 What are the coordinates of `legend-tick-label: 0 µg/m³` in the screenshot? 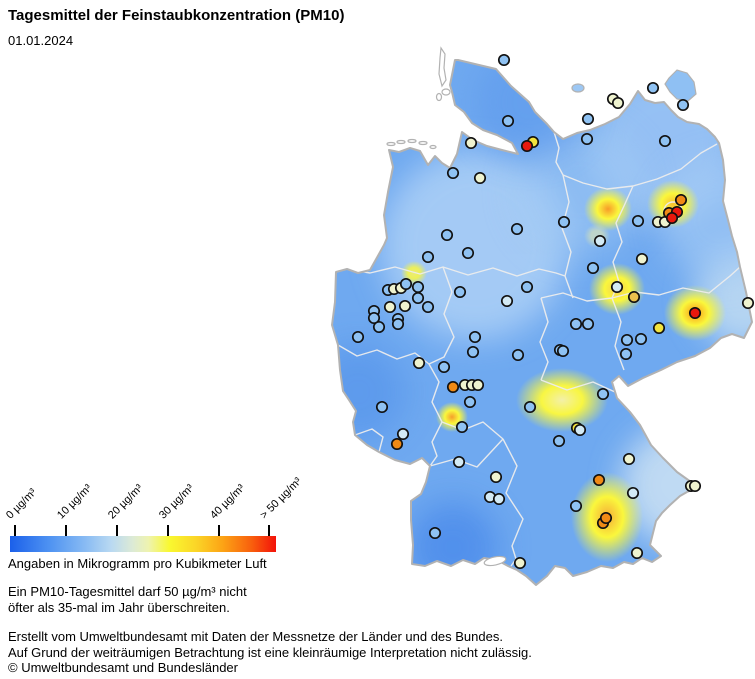 It's located at (22, 504).